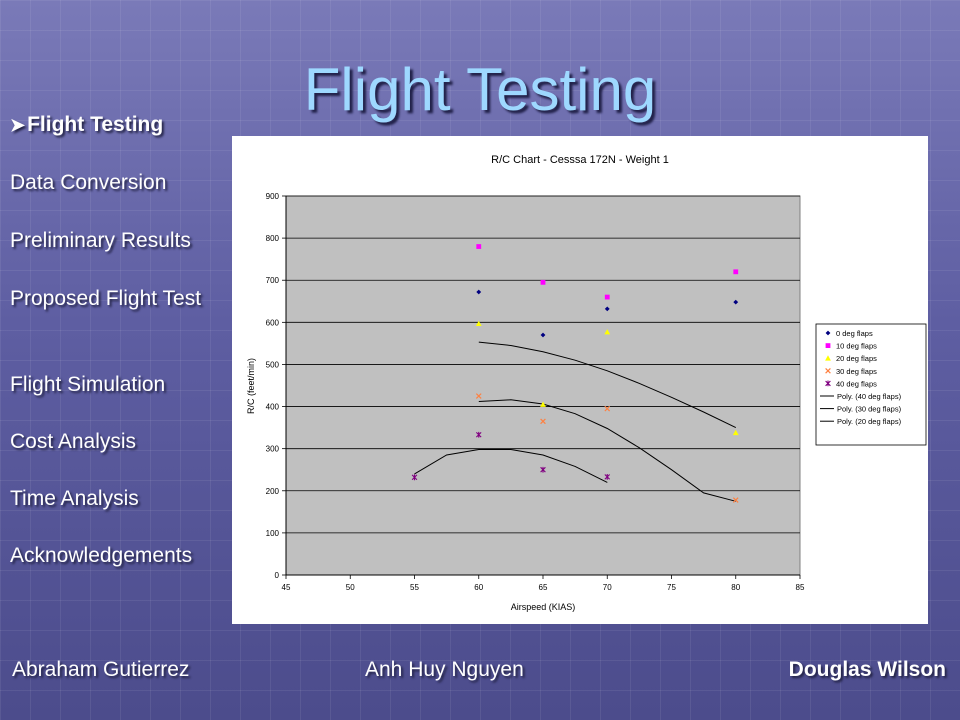  Describe the element at coordinates (869, 409) in the screenshot. I see `legend-entry: Poly. (30 deg flaps)` at that location.